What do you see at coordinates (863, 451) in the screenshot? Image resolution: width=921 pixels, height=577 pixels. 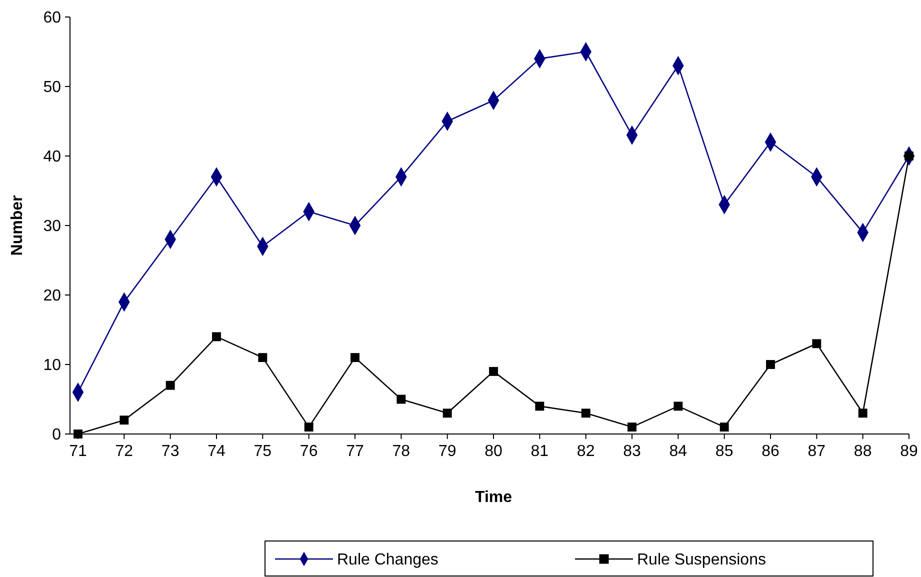 I see `x-tick-label: 88` at bounding box center [863, 451].